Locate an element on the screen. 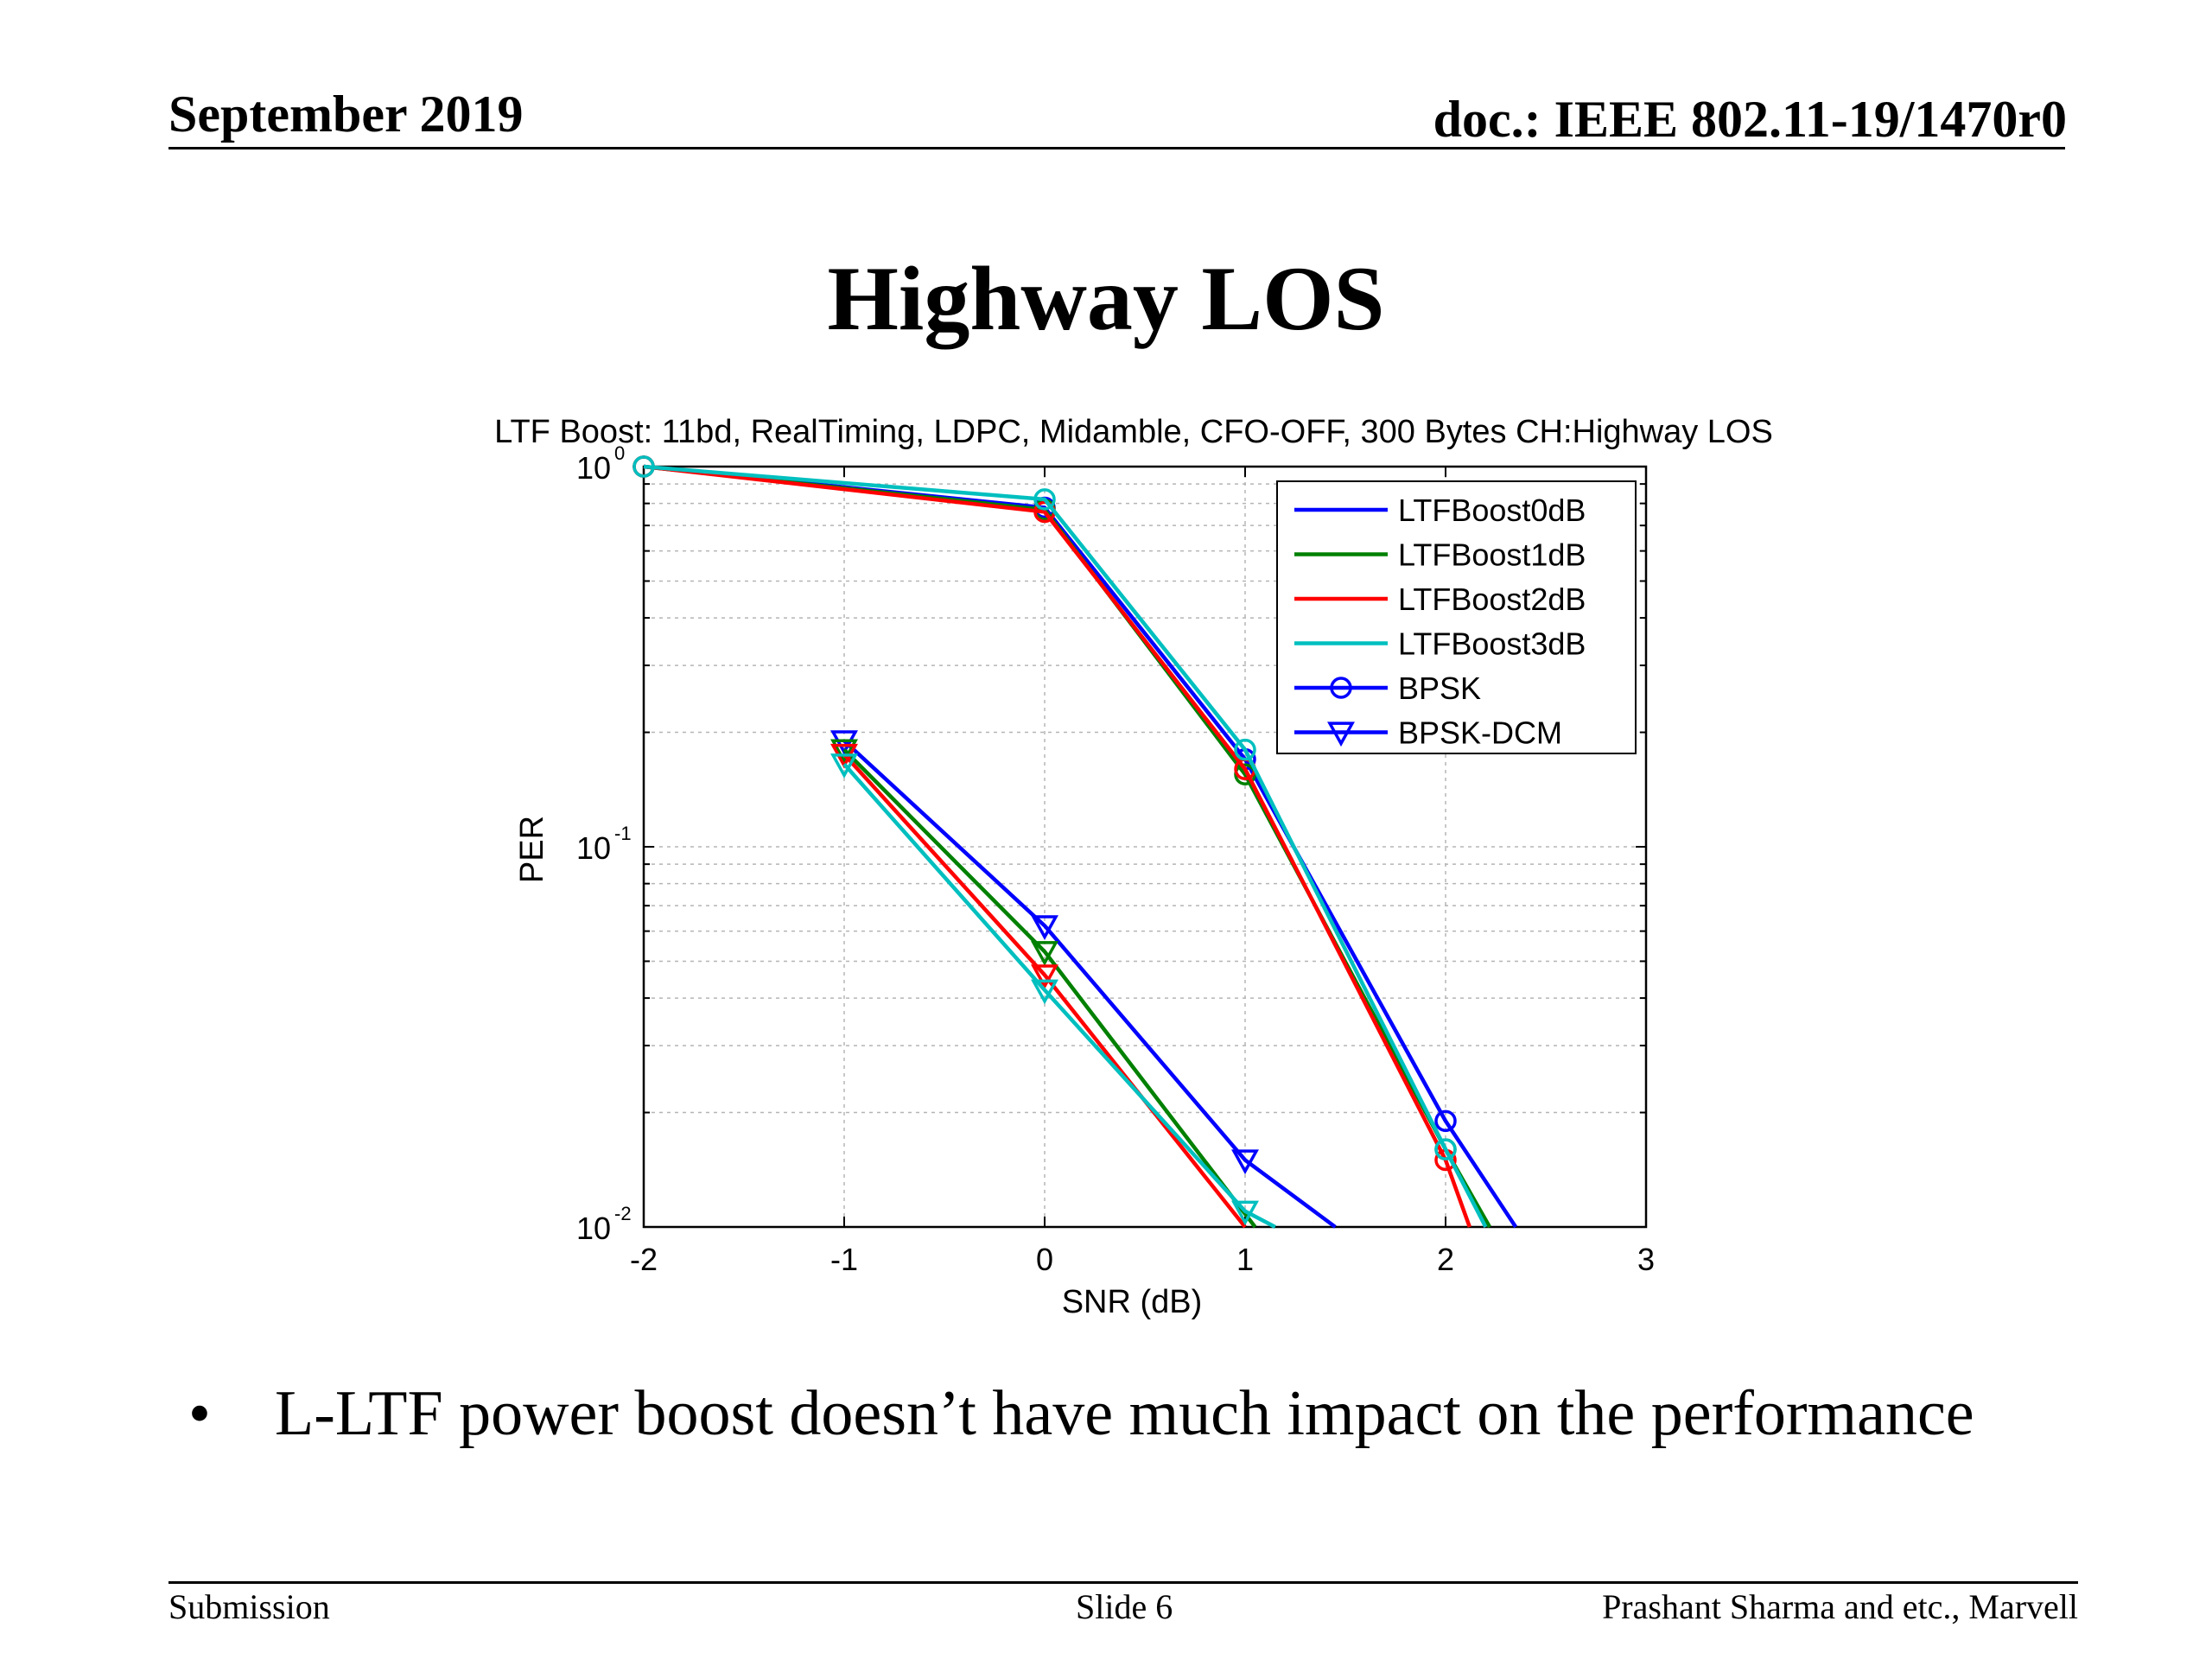 The height and width of the screenshot is (1659, 2212). legend-entry: LTFBoost2dB is located at coordinates (1440, 599).